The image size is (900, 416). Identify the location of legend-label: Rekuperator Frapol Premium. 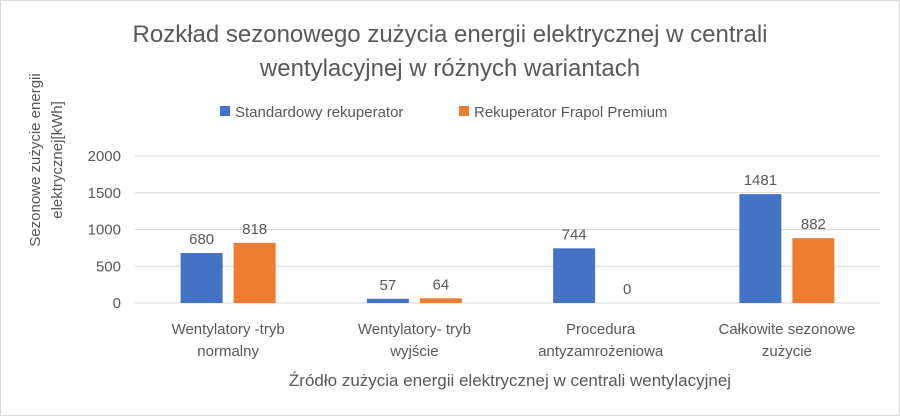
(570, 112).